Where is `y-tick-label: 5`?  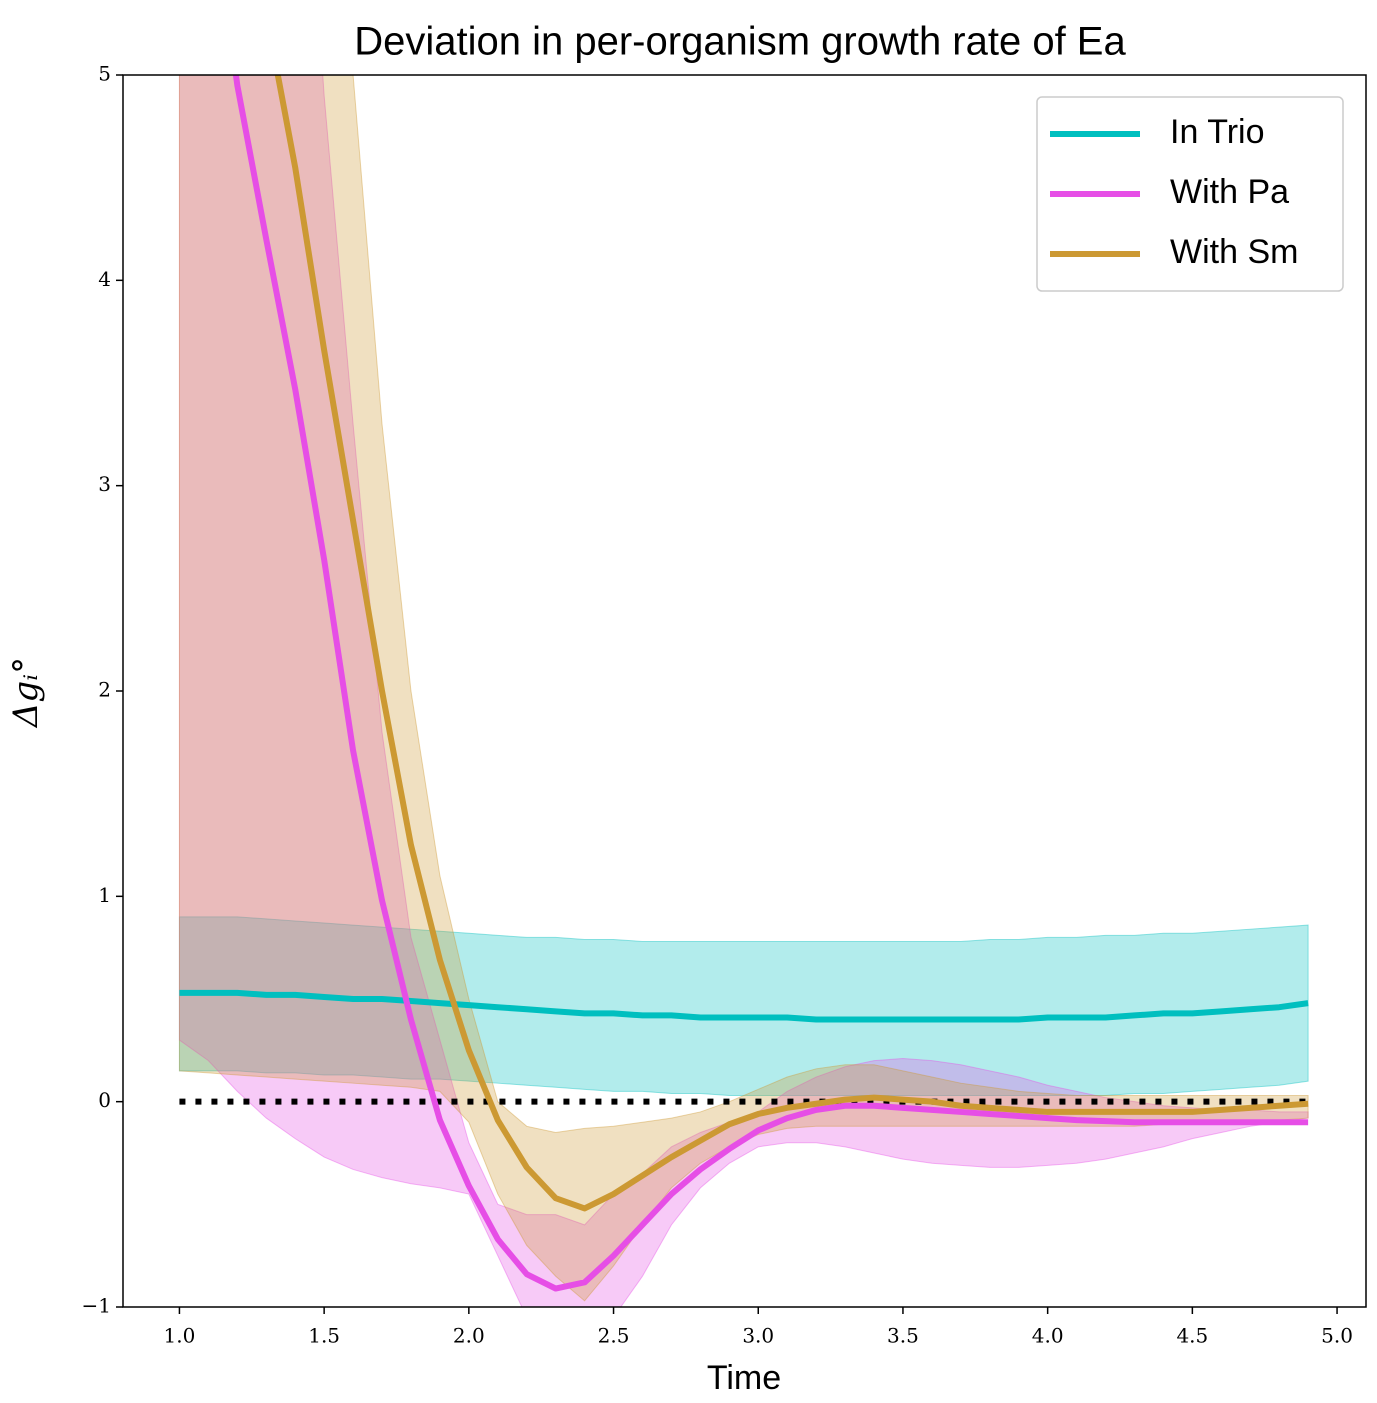 y-tick-label: 5 is located at coordinates (104, 74).